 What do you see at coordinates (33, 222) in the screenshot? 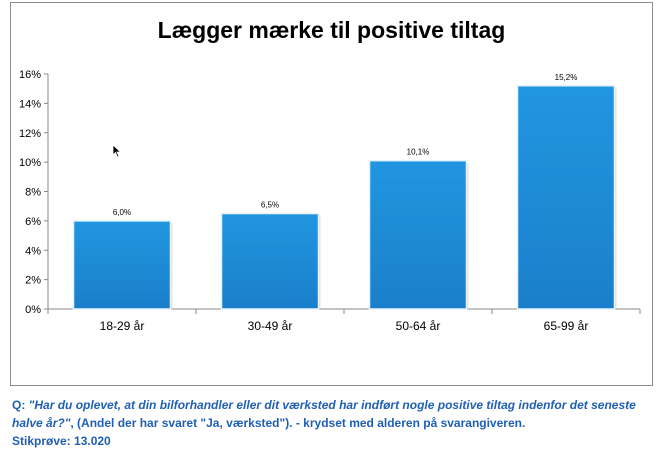
I see `y-tick-label: 6%` at bounding box center [33, 222].